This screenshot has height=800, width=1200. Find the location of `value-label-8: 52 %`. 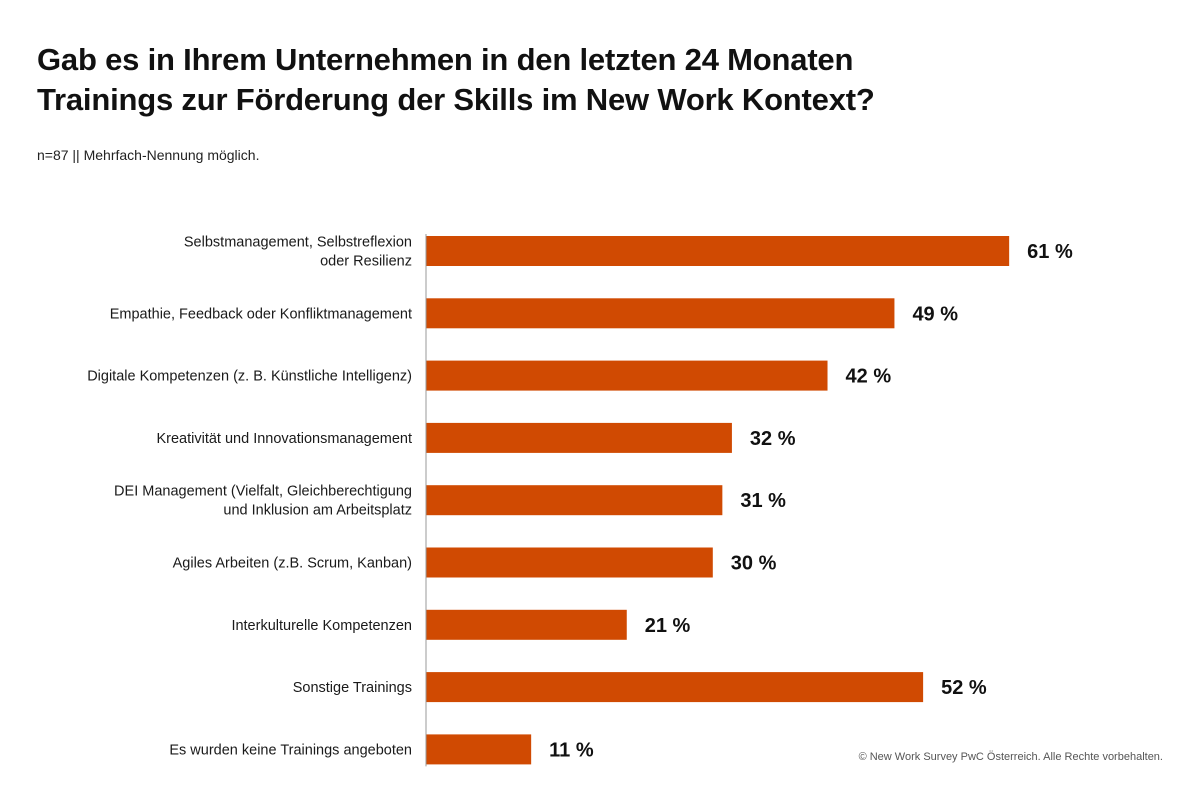

value-label-8: 52 % is located at coordinates (964, 688).